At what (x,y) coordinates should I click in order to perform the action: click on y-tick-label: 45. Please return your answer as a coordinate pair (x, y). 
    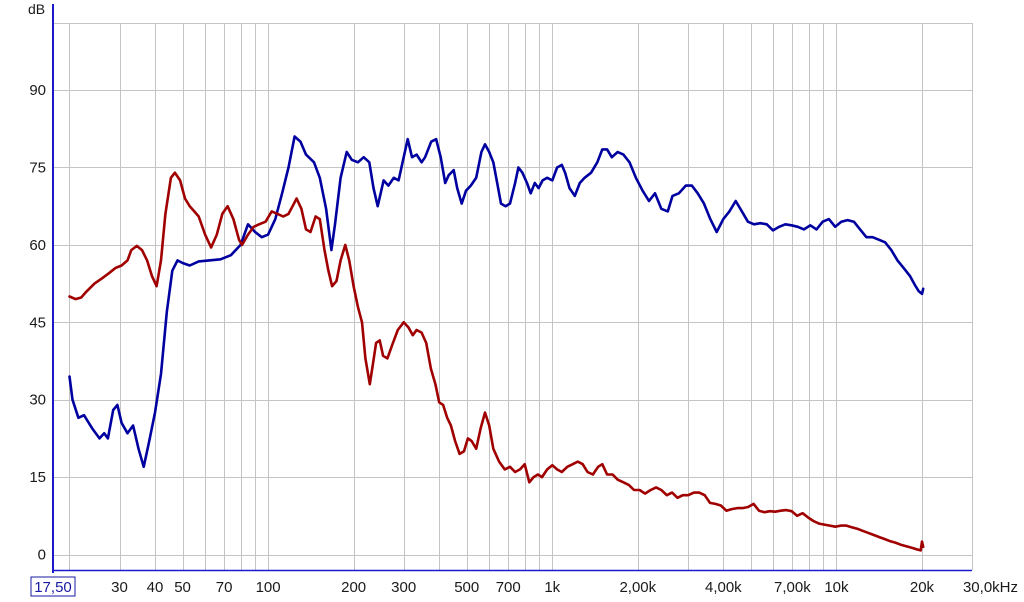
    Looking at the image, I should click on (37, 322).